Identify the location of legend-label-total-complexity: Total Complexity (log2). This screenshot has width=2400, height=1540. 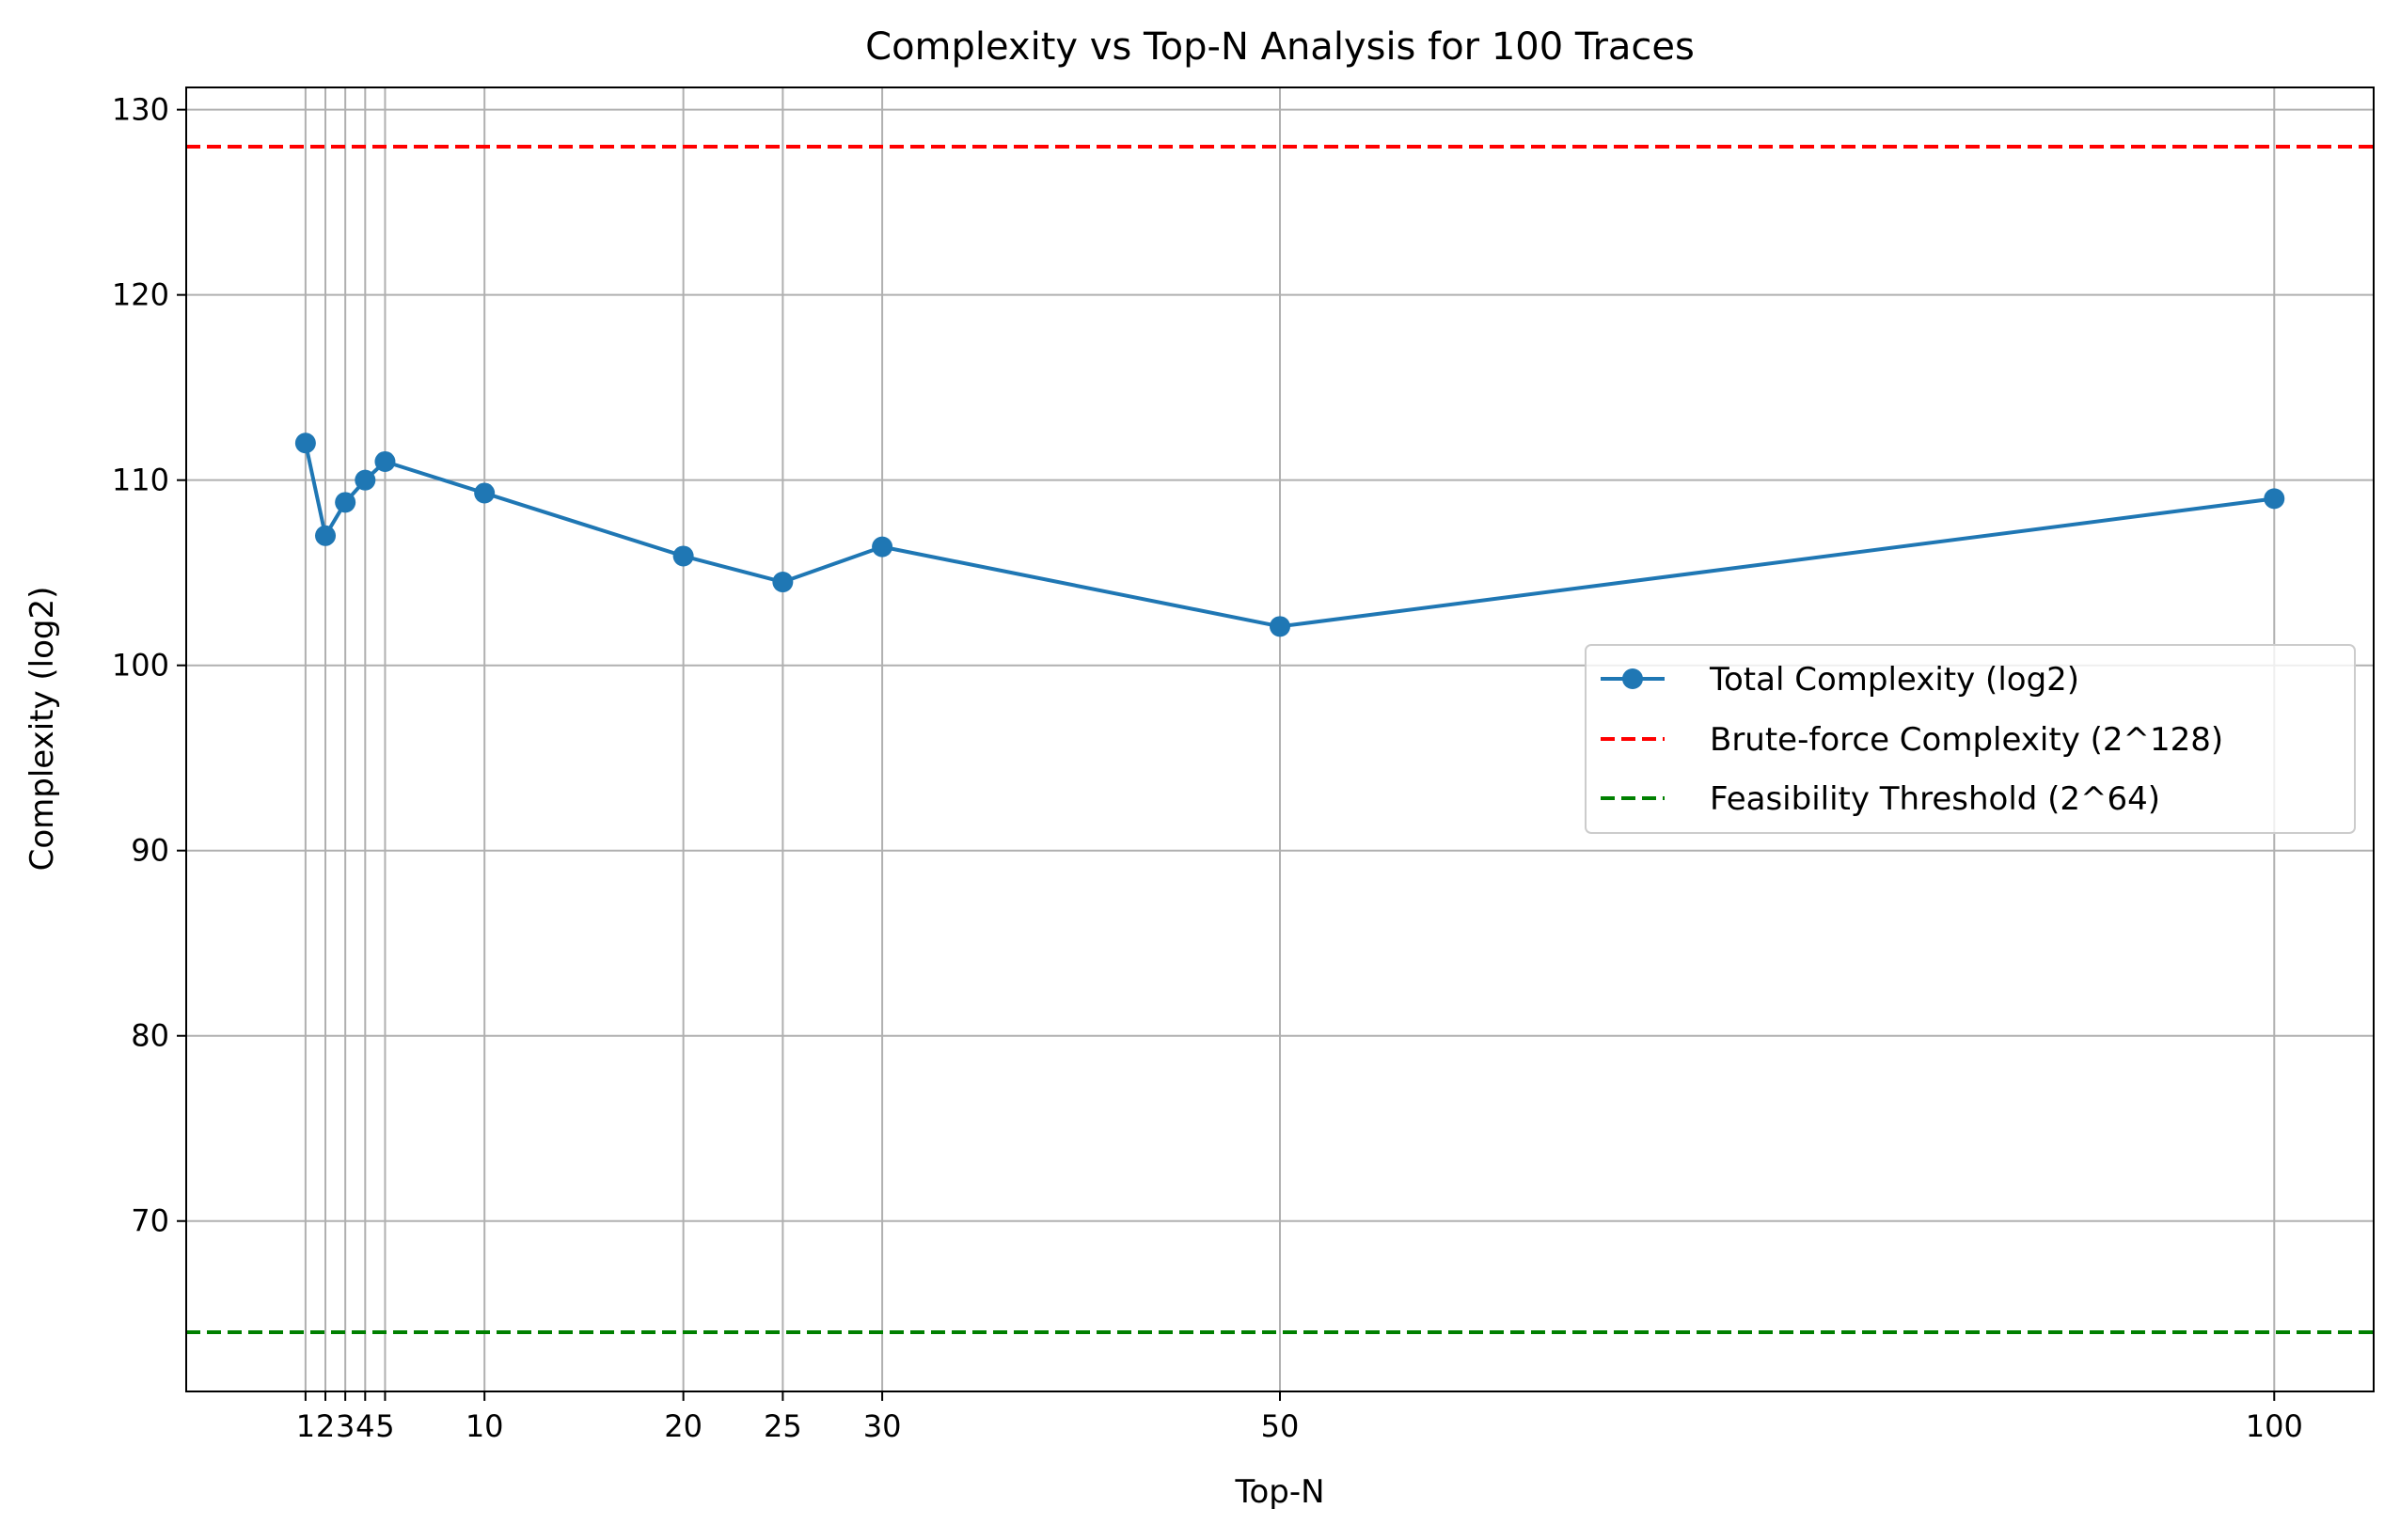
(1894, 680).